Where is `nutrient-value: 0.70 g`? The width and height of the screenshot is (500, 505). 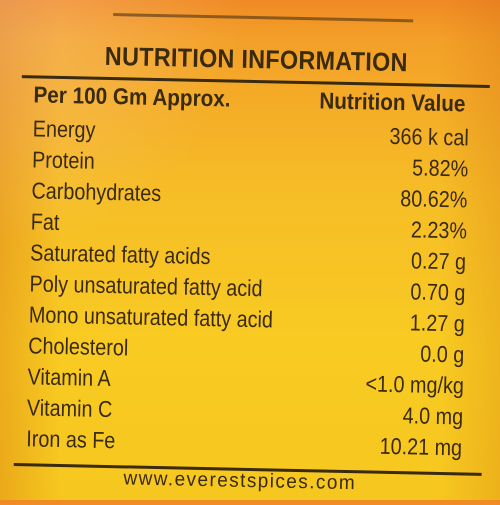
nutrient-value: 0.70 g is located at coordinates (438, 292).